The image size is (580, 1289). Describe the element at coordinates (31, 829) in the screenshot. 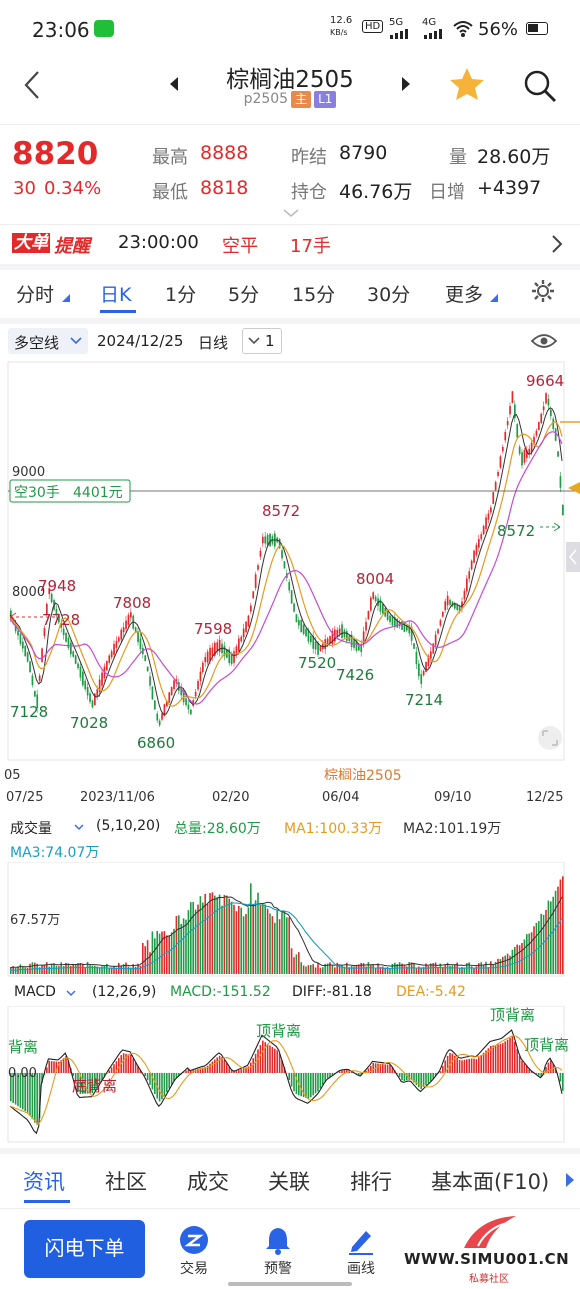

I see `volume-indicator: 成交量` at that location.